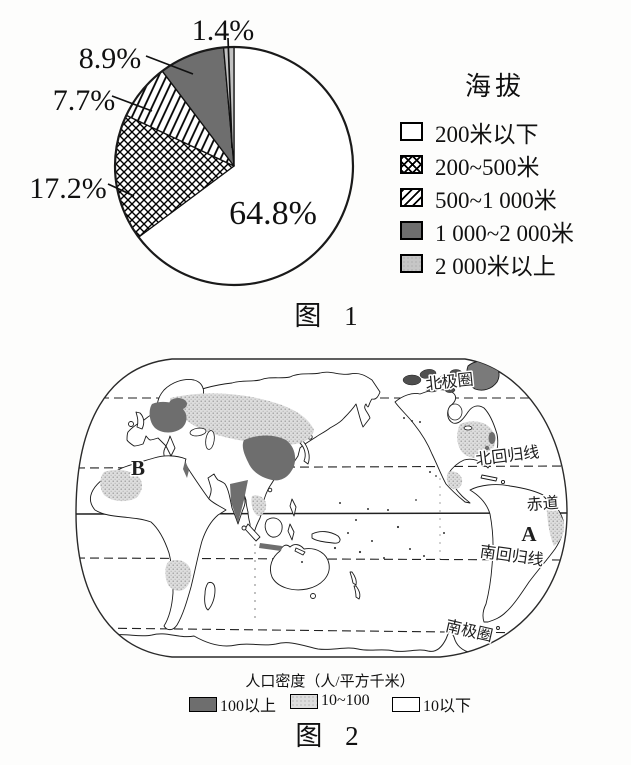 Image resolution: width=631 pixels, height=765 pixels. I want to click on ireland-island, so click(131, 424).